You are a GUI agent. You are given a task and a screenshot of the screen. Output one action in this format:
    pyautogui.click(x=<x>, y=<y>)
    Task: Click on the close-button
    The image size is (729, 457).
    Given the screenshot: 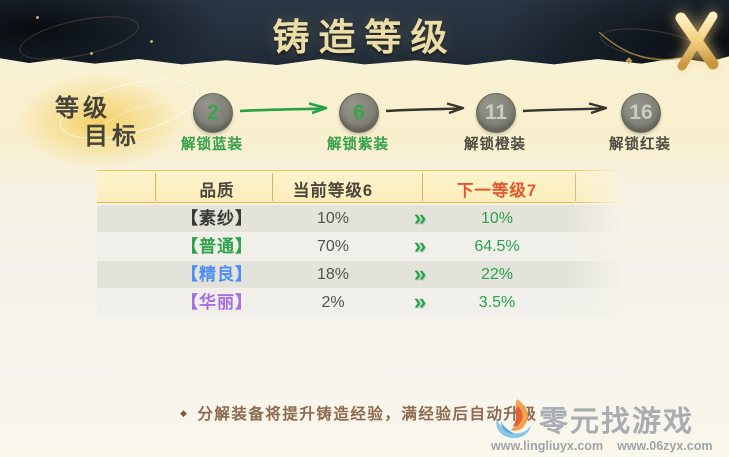 What is the action you would take?
    pyautogui.click(x=696, y=40)
    